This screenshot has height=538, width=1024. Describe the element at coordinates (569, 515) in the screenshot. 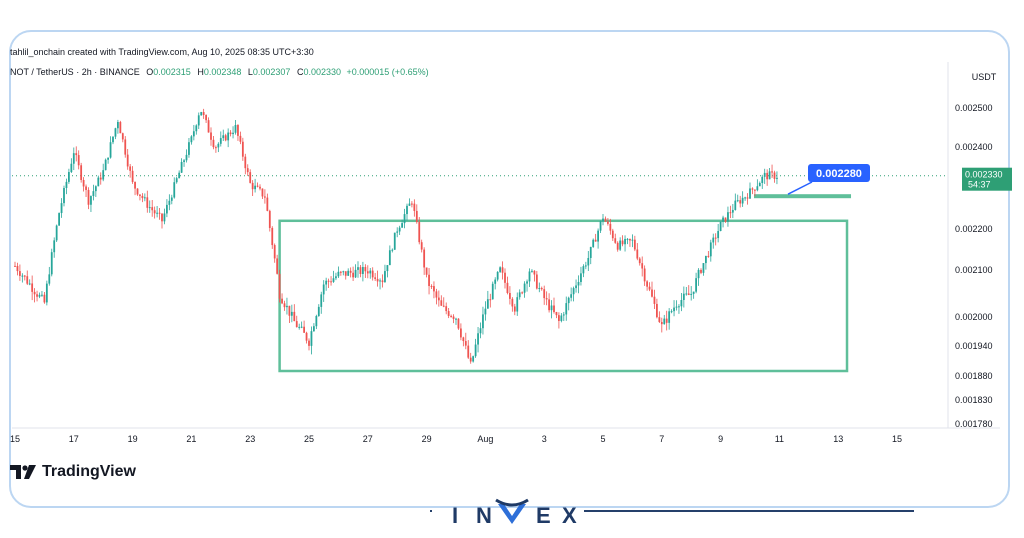

I see `svg-text: X` at that location.